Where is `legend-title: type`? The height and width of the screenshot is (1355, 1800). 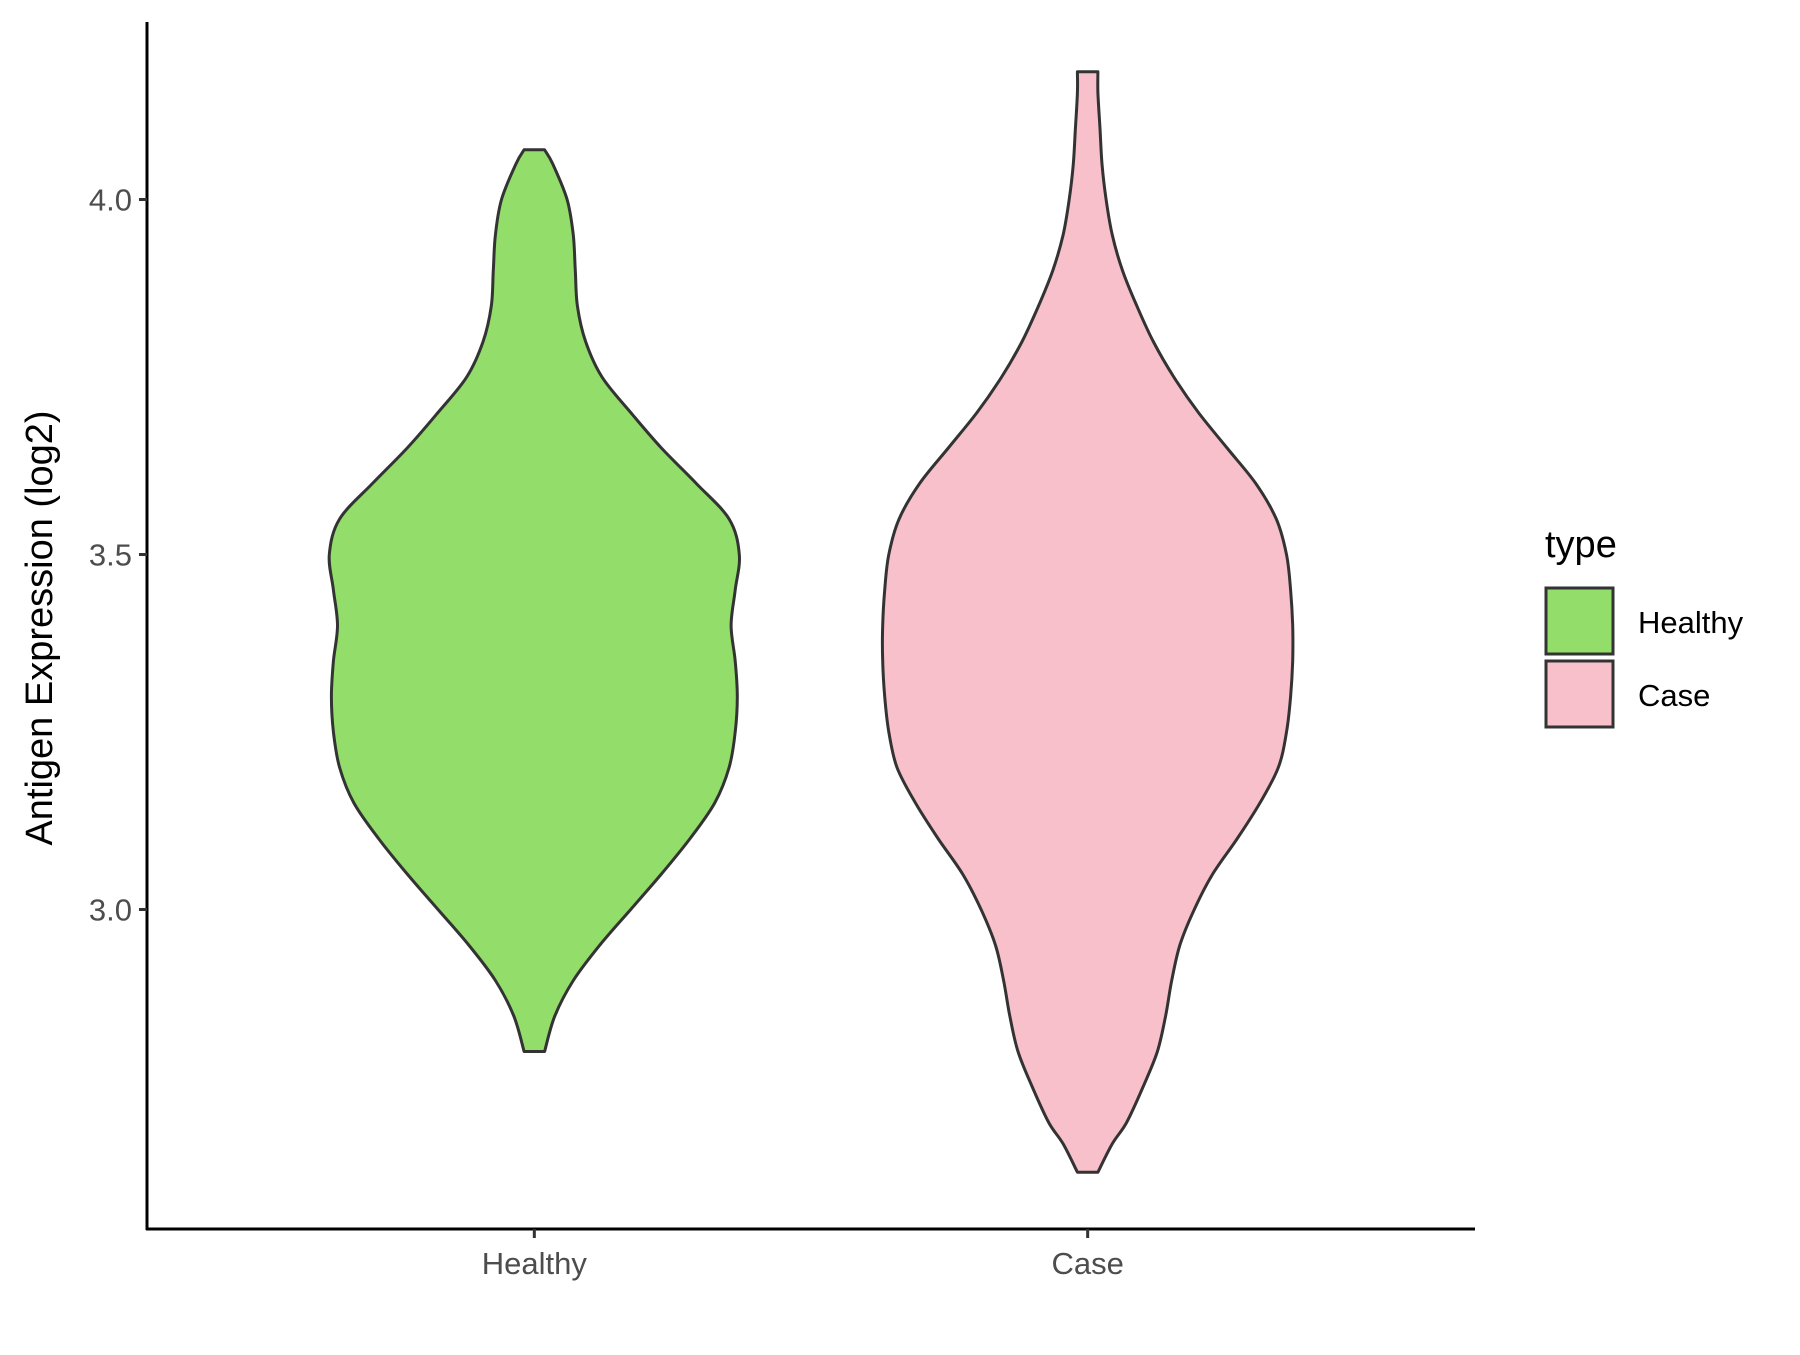
legend-title: type is located at coordinates (1581, 545).